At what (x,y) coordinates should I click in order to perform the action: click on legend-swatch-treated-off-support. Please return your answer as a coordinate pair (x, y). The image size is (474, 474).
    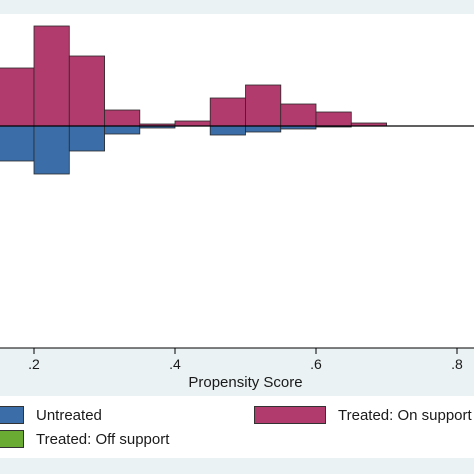
    Looking at the image, I should click on (12, 439).